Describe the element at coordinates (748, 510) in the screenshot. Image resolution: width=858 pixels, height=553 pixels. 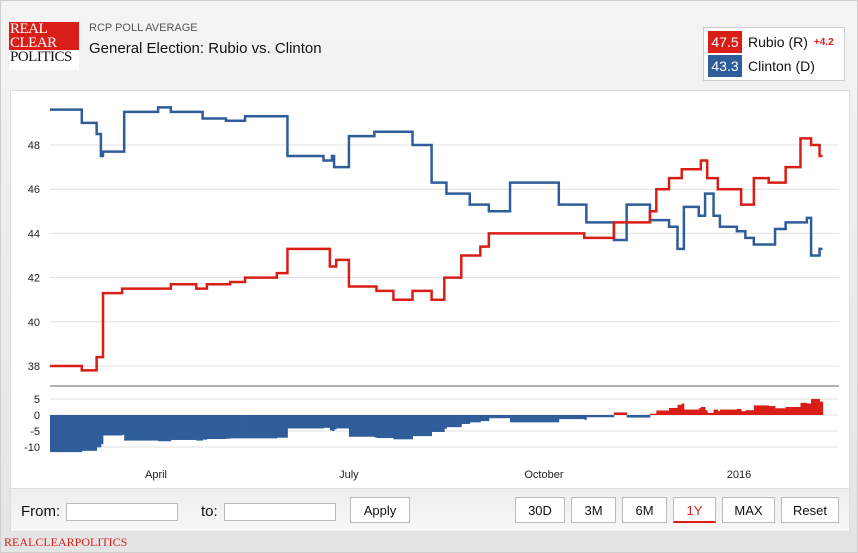
I see `range-button-max: MAX` at that location.